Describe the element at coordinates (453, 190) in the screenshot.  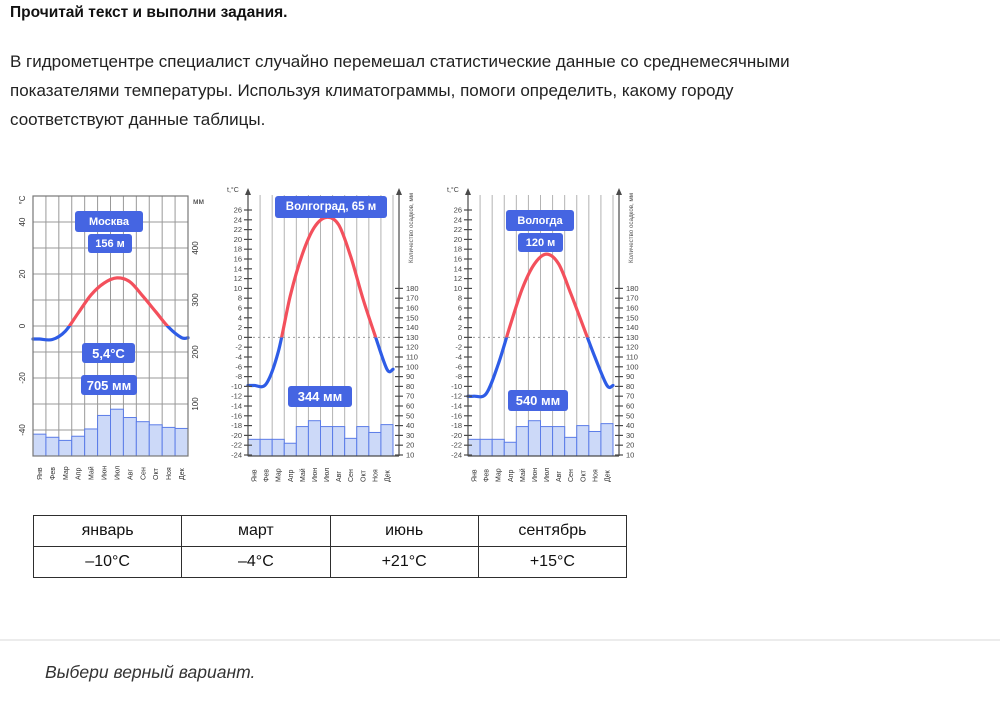
I see `svg-text: t,°C` at that location.